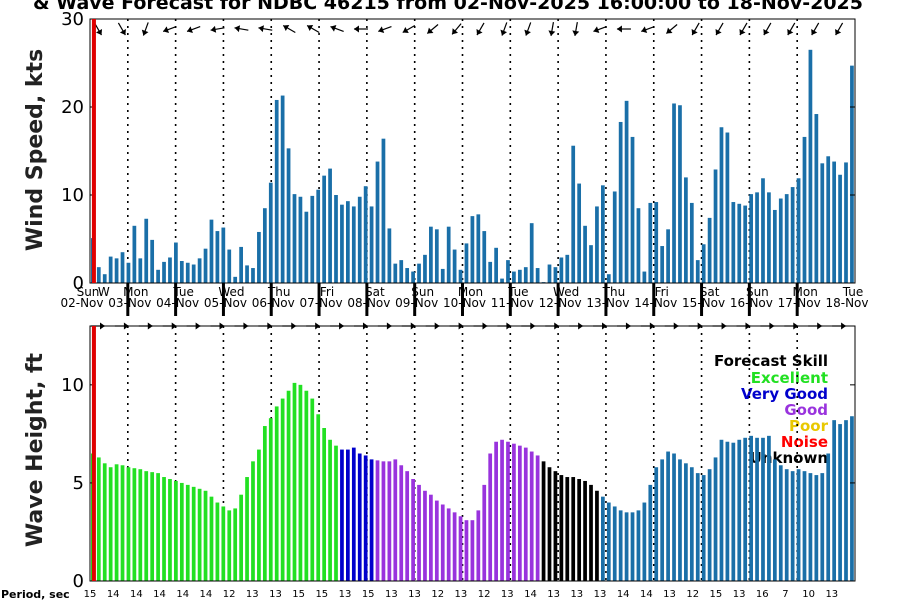  Describe the element at coordinates (273, 303) in the screenshot. I see `date-label: 06-Nov` at that location.